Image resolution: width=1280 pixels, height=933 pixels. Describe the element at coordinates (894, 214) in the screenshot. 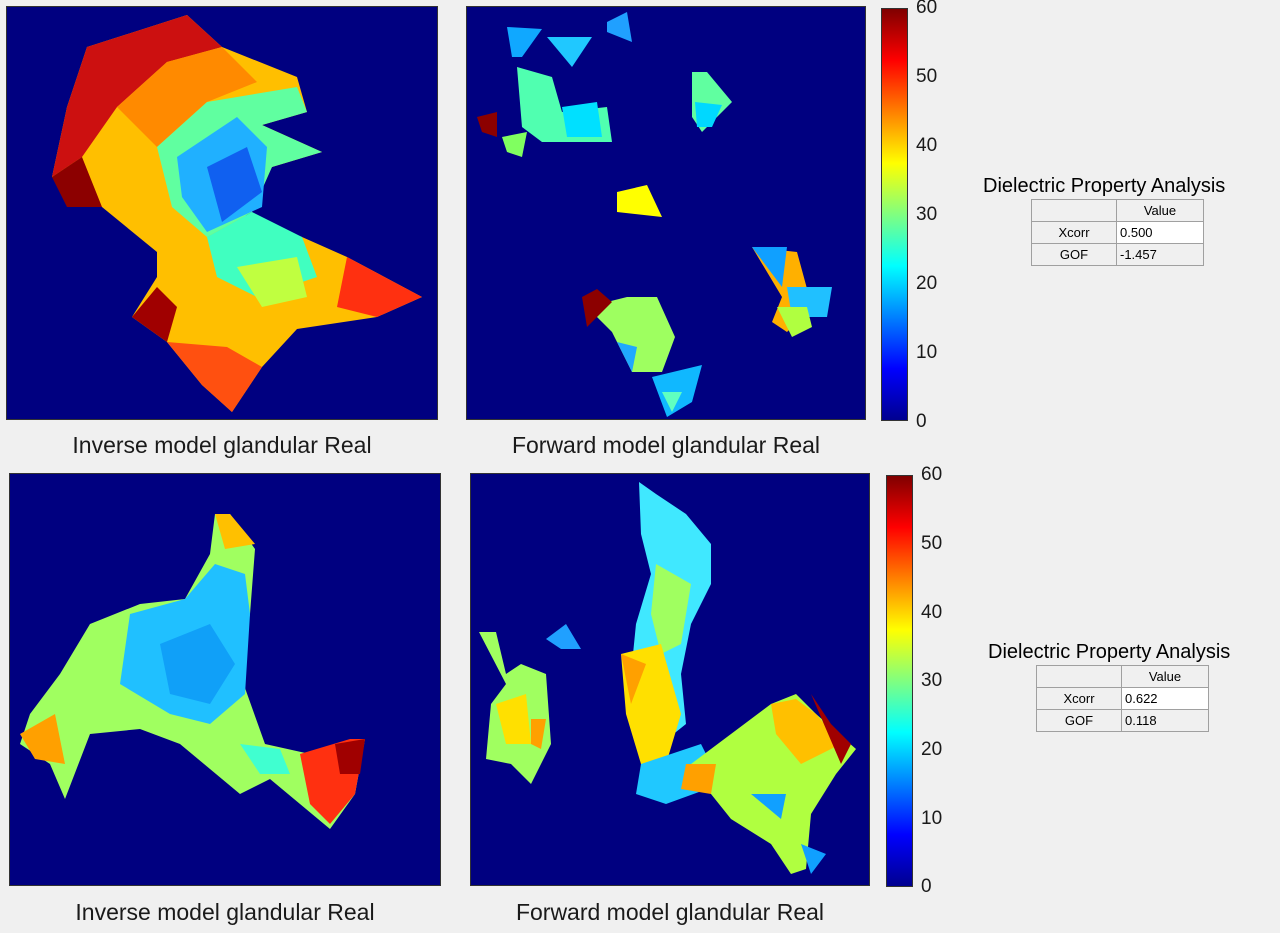

I see `colorbar-top` at that location.